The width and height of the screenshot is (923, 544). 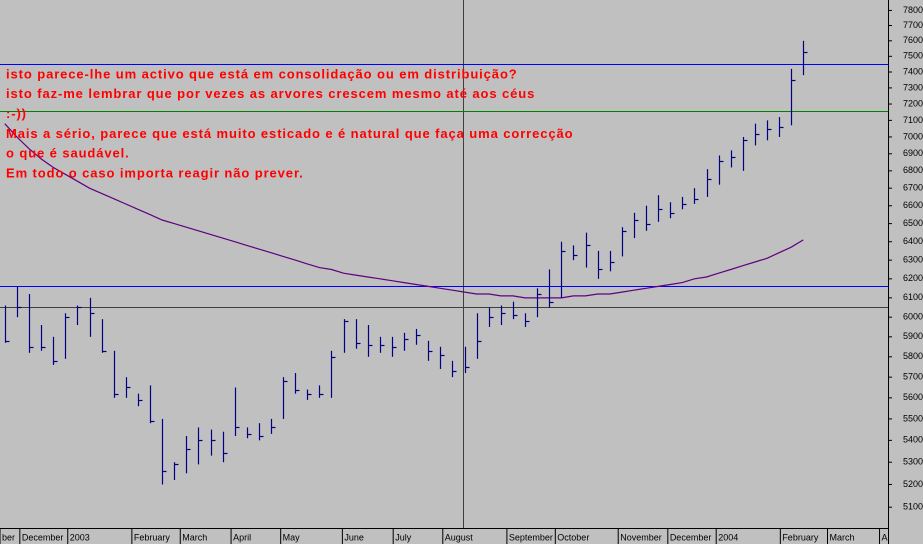 What do you see at coordinates (885, 537) in the screenshot?
I see `x-tick-label: A` at bounding box center [885, 537].